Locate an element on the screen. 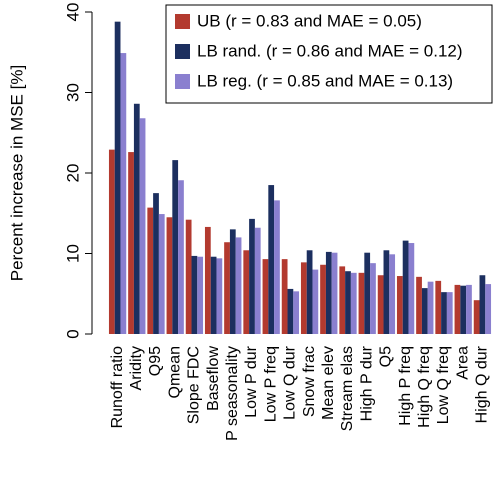  legend-label: LB reg. (r = 0.85 and MAE = 0.13) is located at coordinates (325, 80).